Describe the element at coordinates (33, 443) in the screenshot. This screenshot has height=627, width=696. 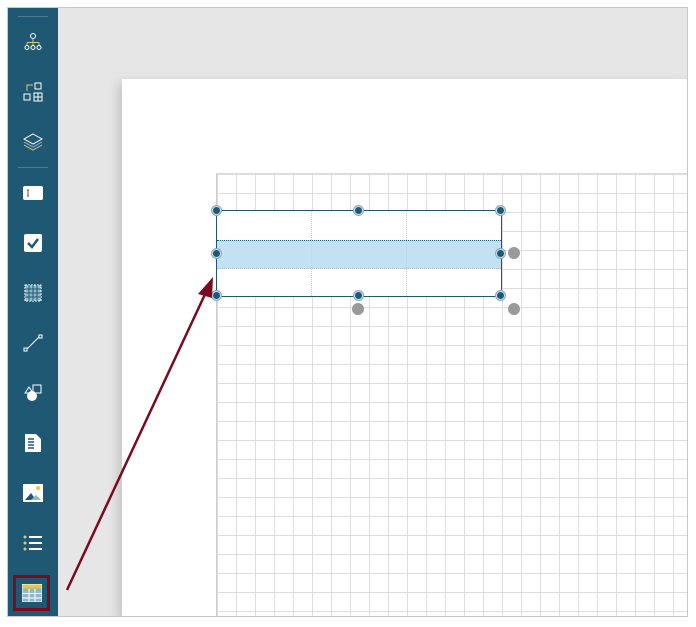
I see `document-icon` at that location.